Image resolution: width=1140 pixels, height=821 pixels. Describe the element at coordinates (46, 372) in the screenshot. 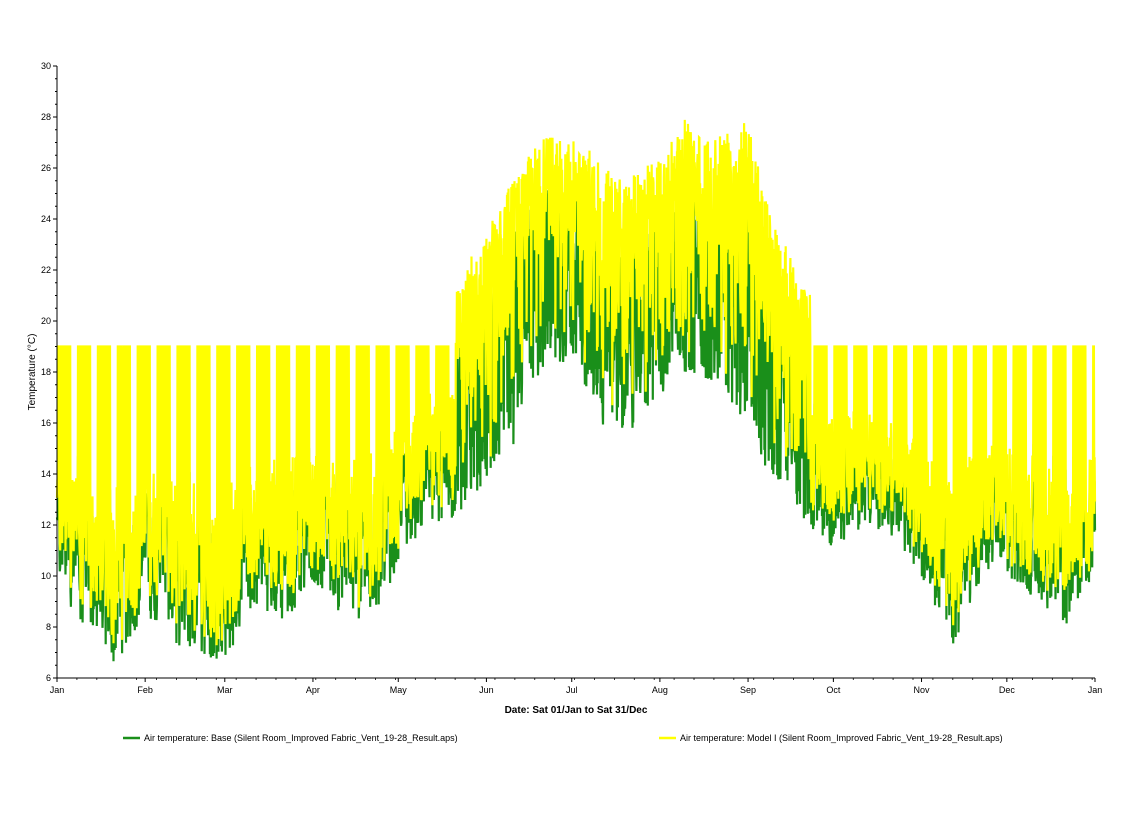

I see `y-tick-label: 18` at that location.